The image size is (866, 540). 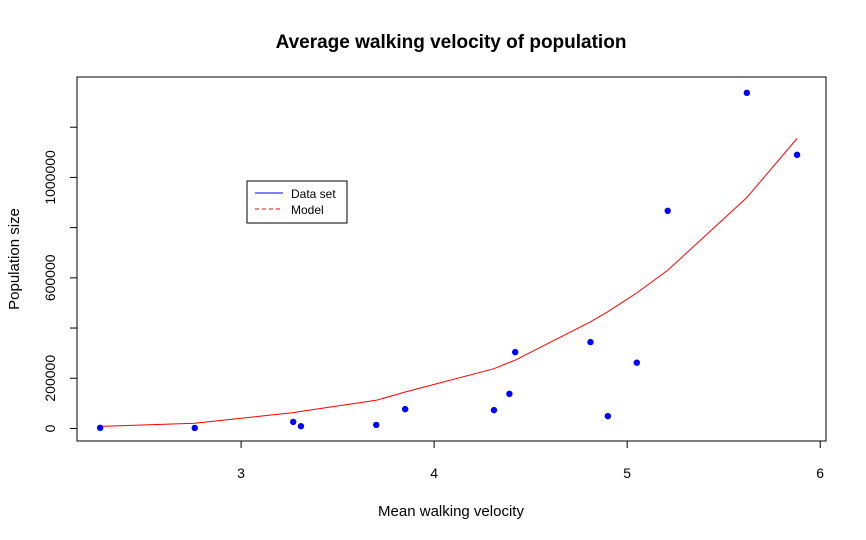 What do you see at coordinates (50, 177) in the screenshot?
I see `y-tick-label: 1000000` at bounding box center [50, 177].